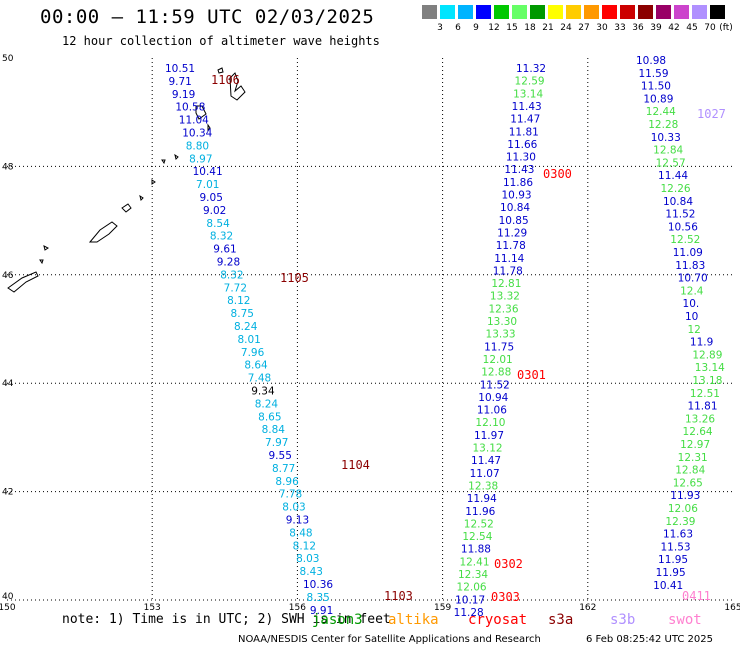 The width and height of the screenshot is (740, 650). Describe the element at coordinates (678, 535) in the screenshot. I see `wave-height-value: 11.63` at that location.